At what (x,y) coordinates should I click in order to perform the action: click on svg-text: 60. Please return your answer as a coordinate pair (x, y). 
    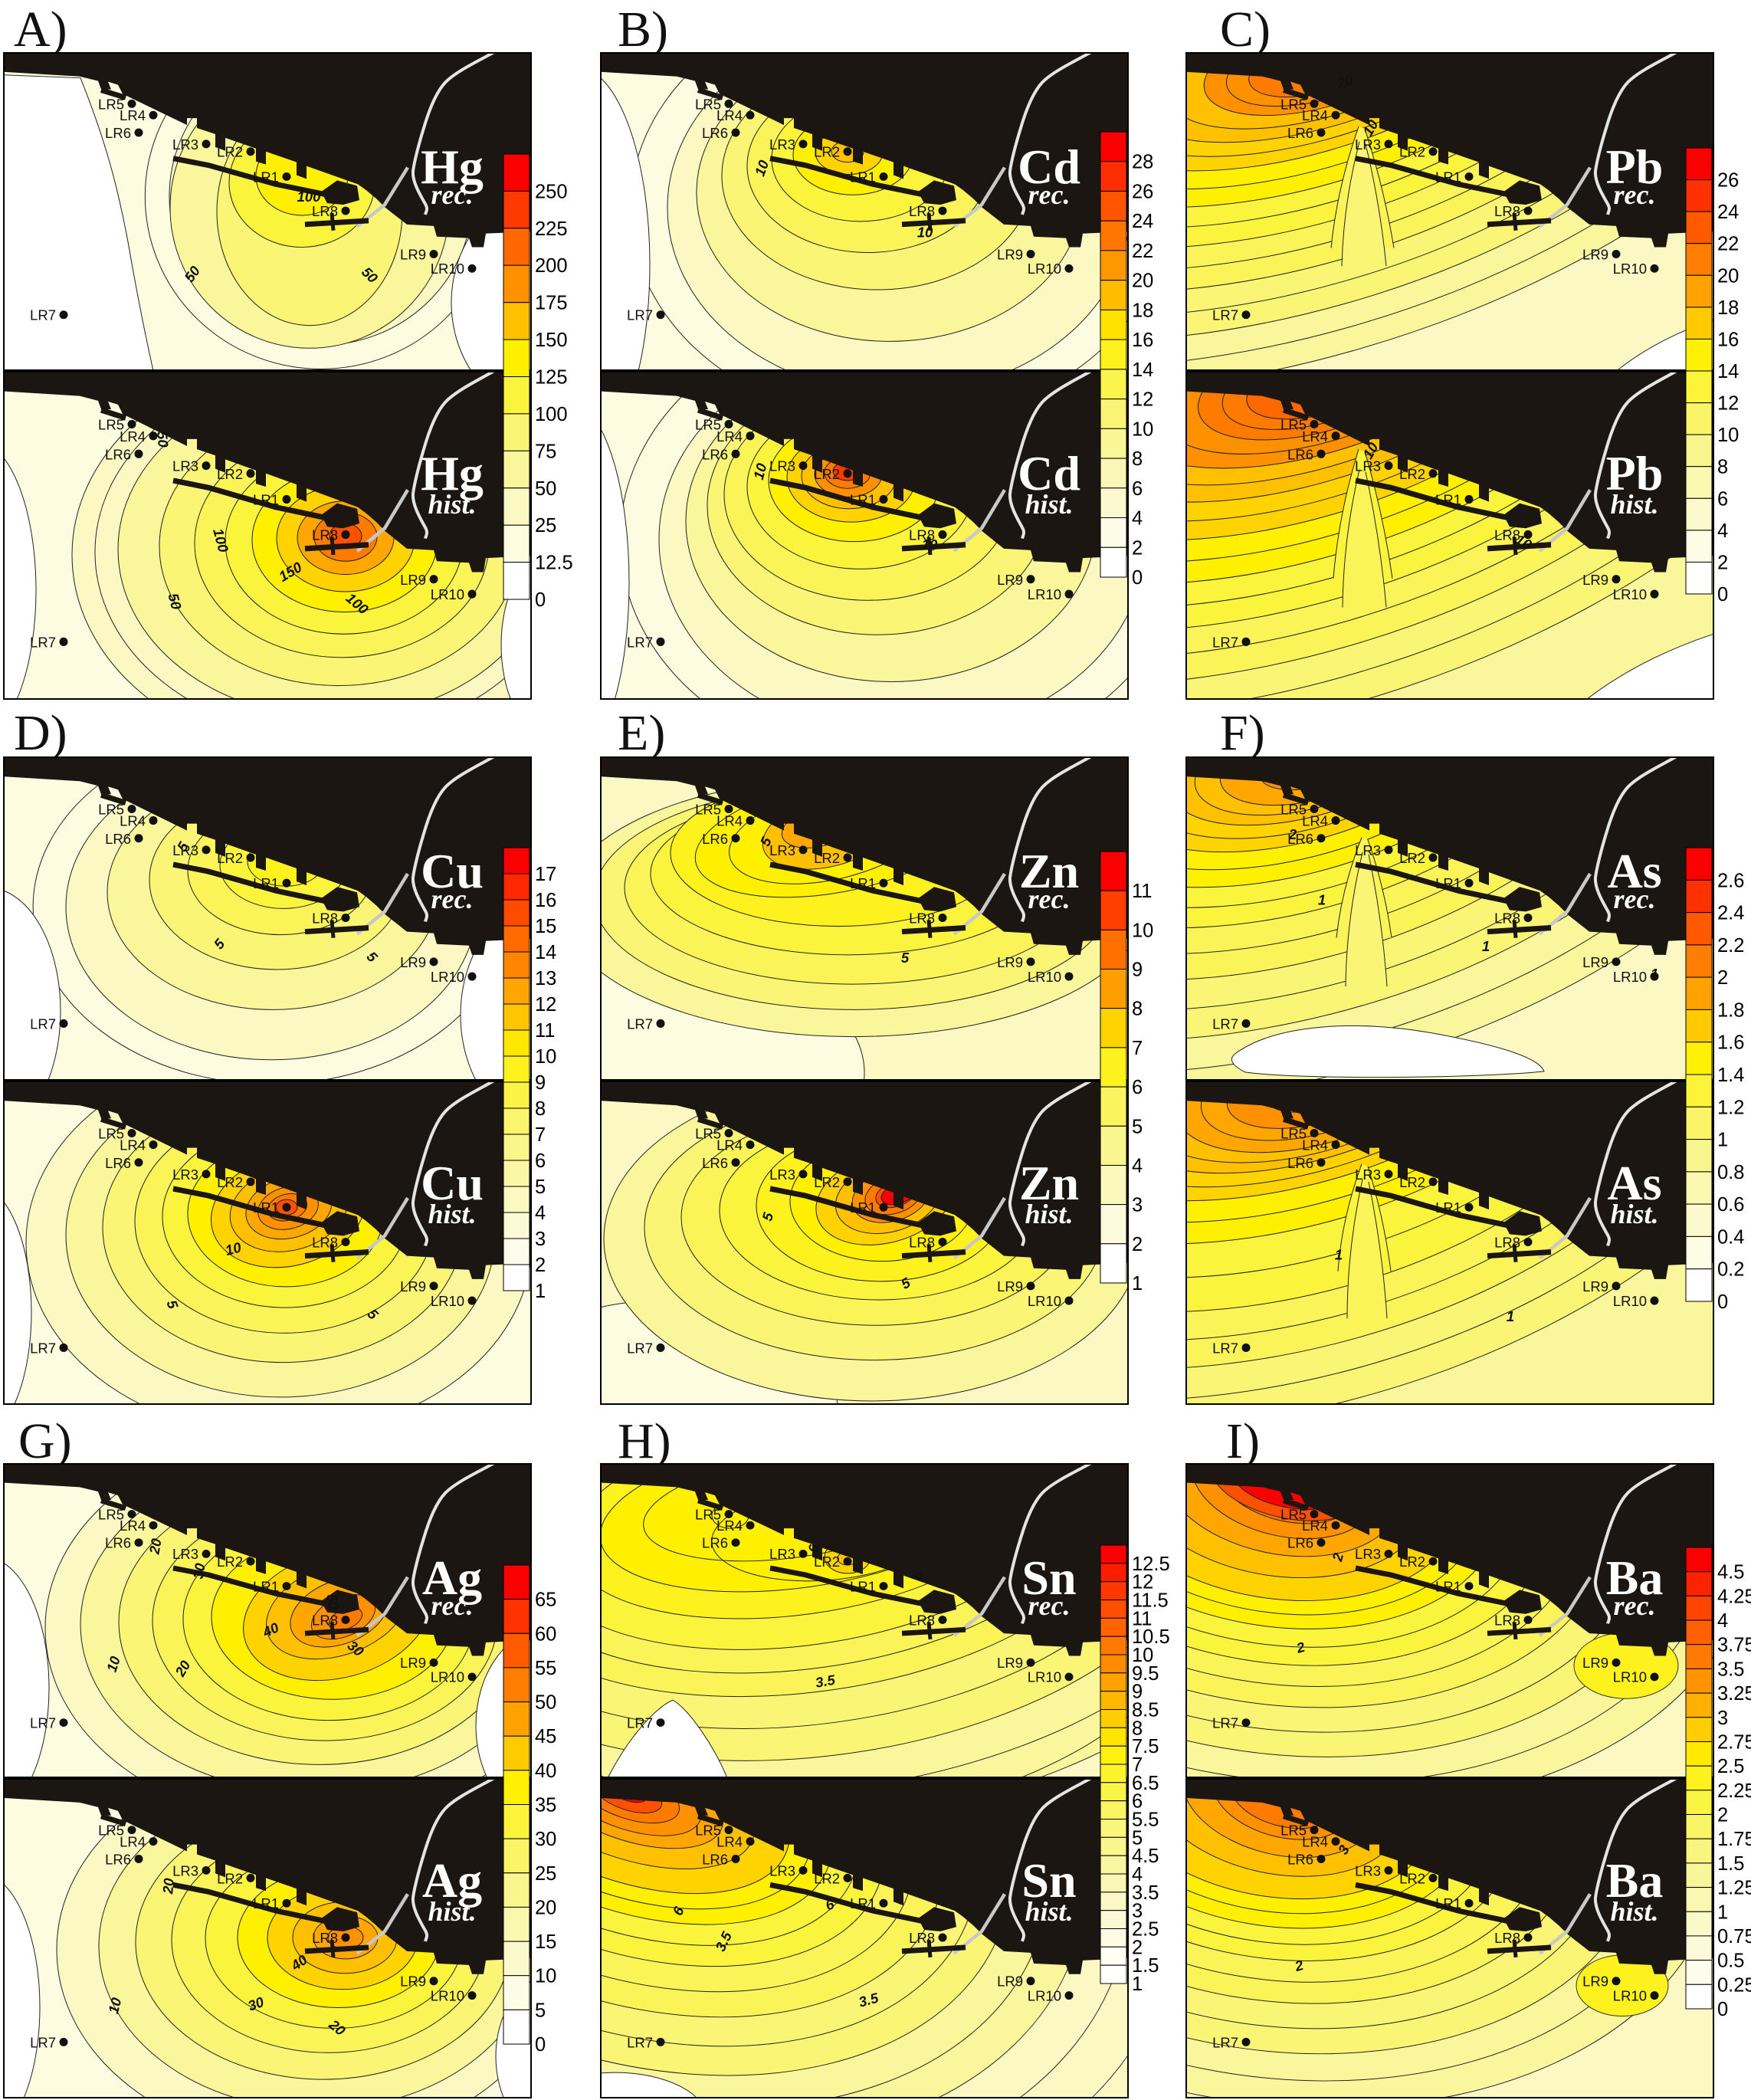
    Looking at the image, I should click on (545, 1634).